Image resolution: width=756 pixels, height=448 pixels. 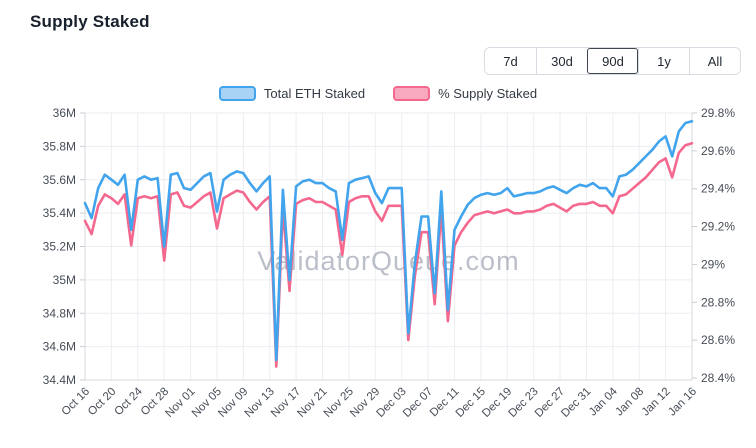 I want to click on x-axis-label: Jan 04, so click(x=603, y=401).